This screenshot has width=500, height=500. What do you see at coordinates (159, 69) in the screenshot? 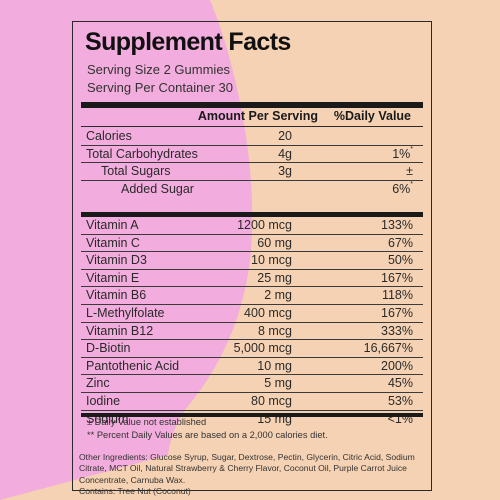
I see `serving-size: Serving Size 2 Gummies` at bounding box center [159, 69].